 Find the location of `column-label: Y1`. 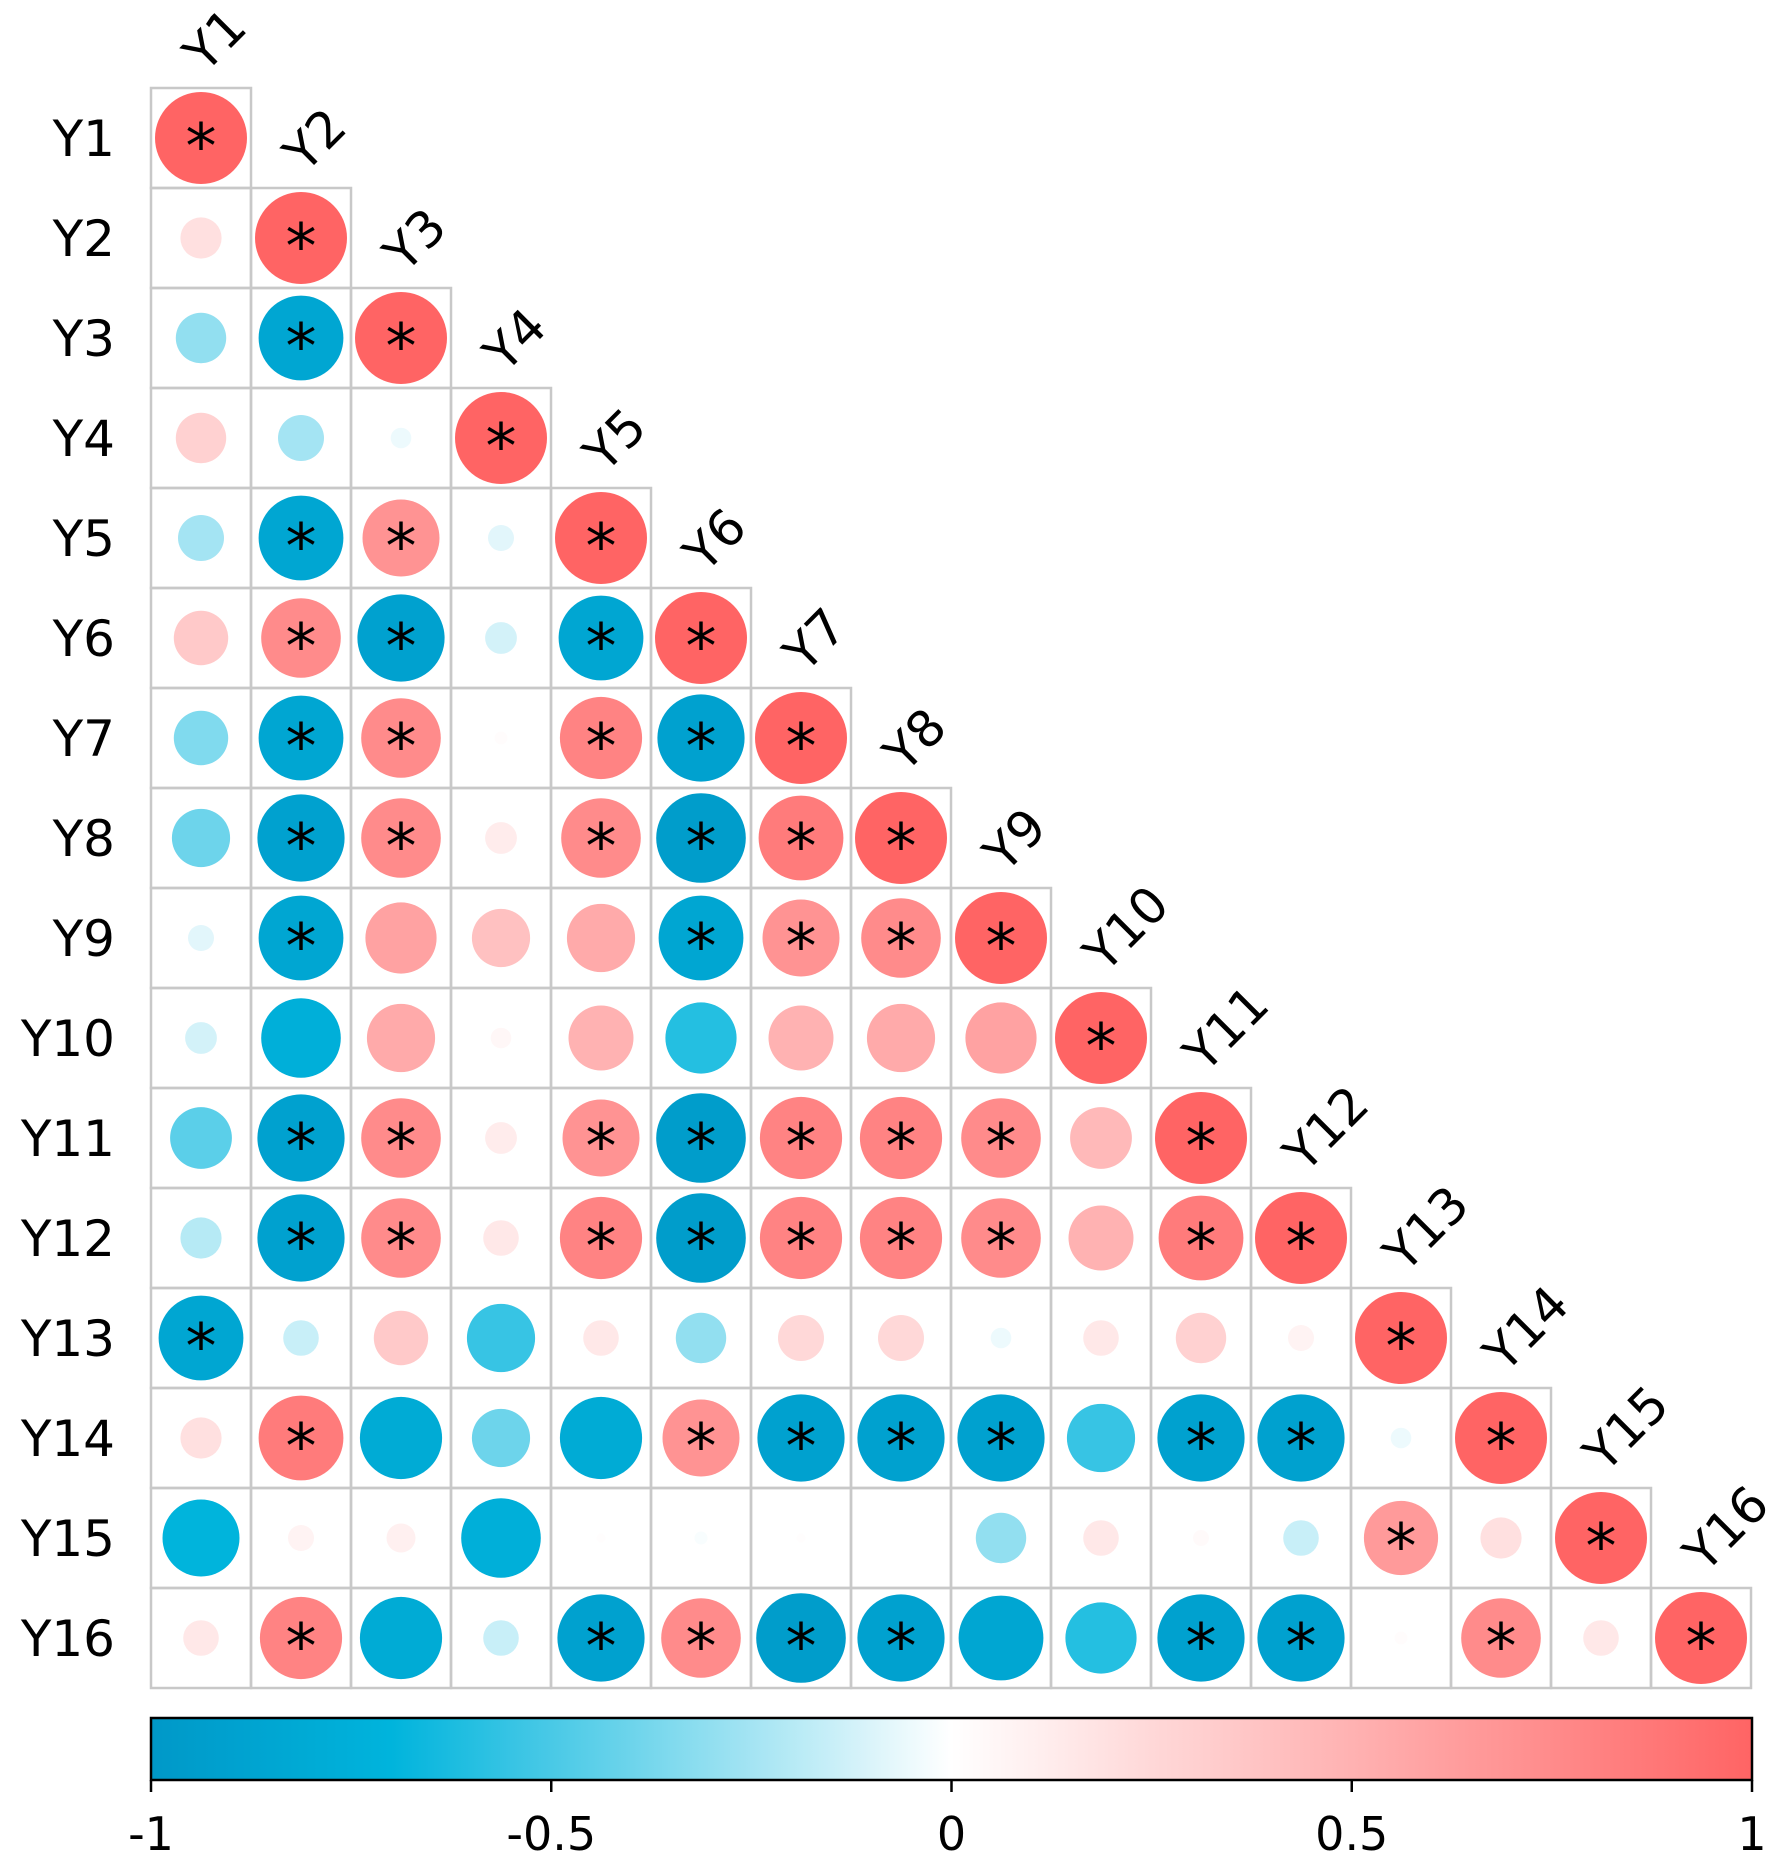

column-label: Y1 is located at coordinates (215, 41).